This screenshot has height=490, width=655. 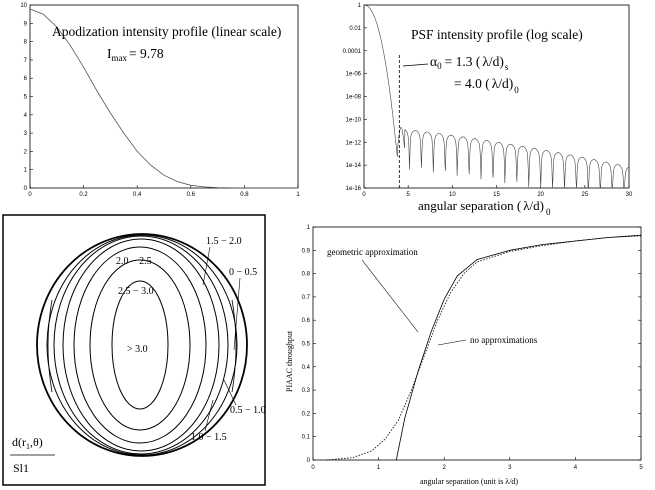 What do you see at coordinates (26, 134) in the screenshot?
I see `apod-ytick-label: 3` at bounding box center [26, 134].